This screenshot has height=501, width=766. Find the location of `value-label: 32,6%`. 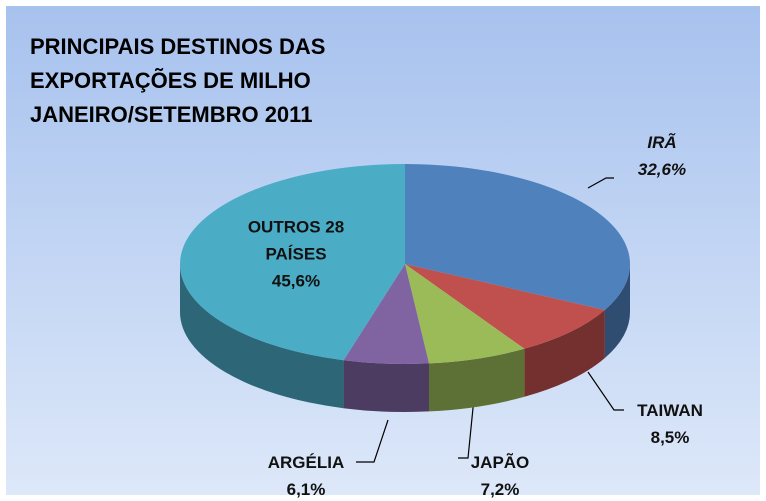

value-label: 32,6% is located at coordinates (662, 169).